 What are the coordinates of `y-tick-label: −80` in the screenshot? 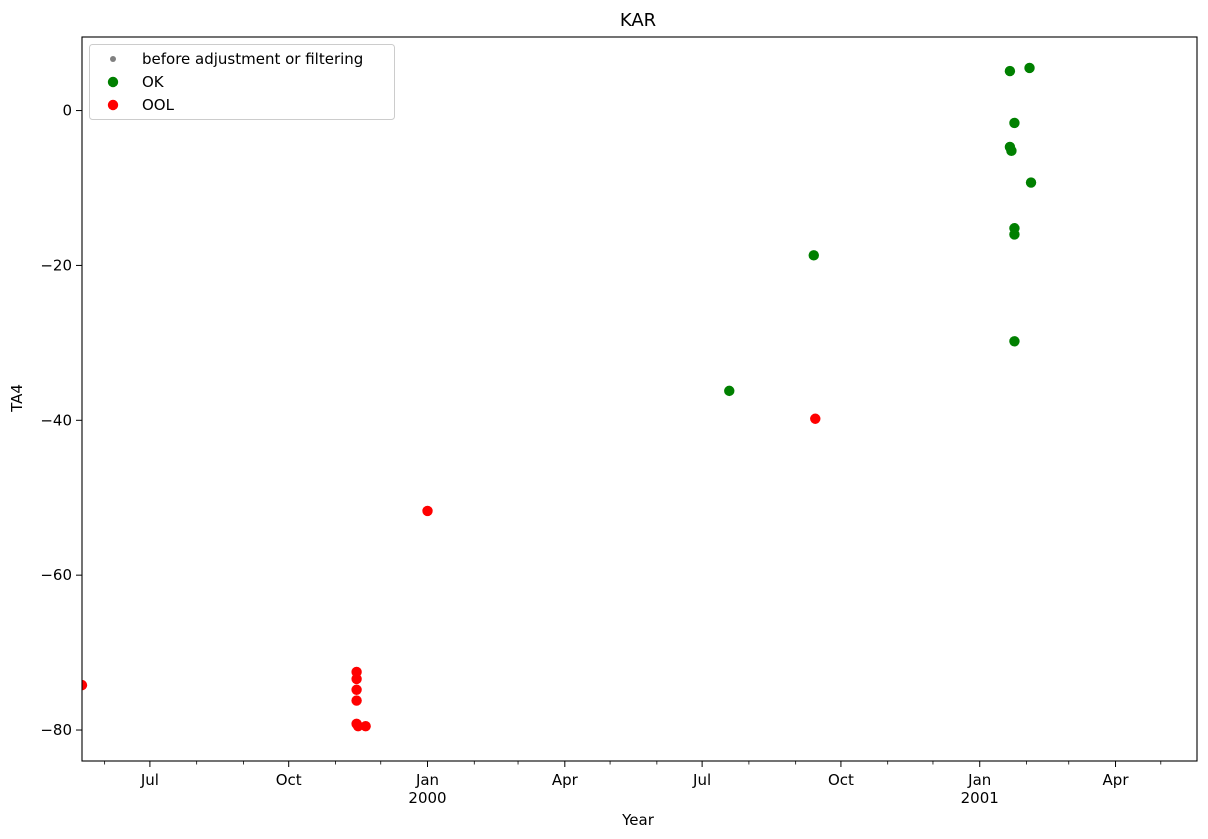 It's located at (56, 730).